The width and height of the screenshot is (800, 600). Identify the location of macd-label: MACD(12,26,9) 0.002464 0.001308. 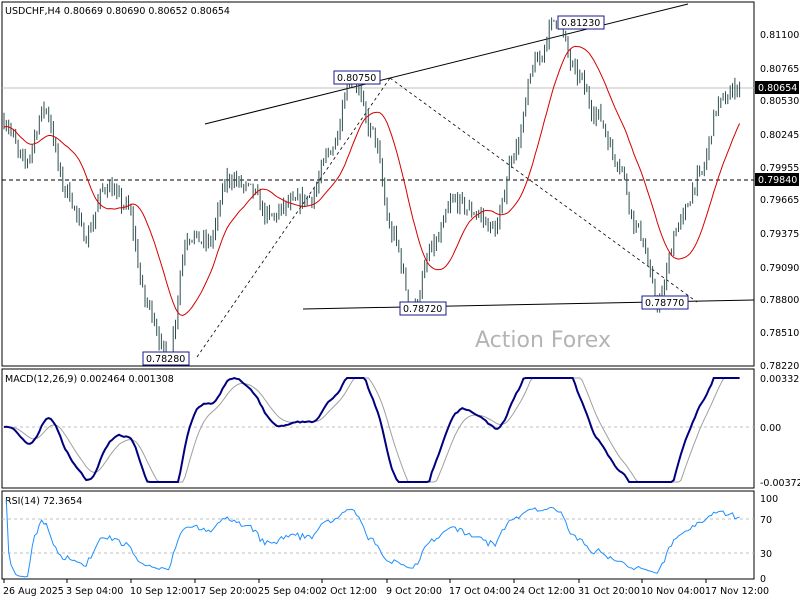
(89, 379).